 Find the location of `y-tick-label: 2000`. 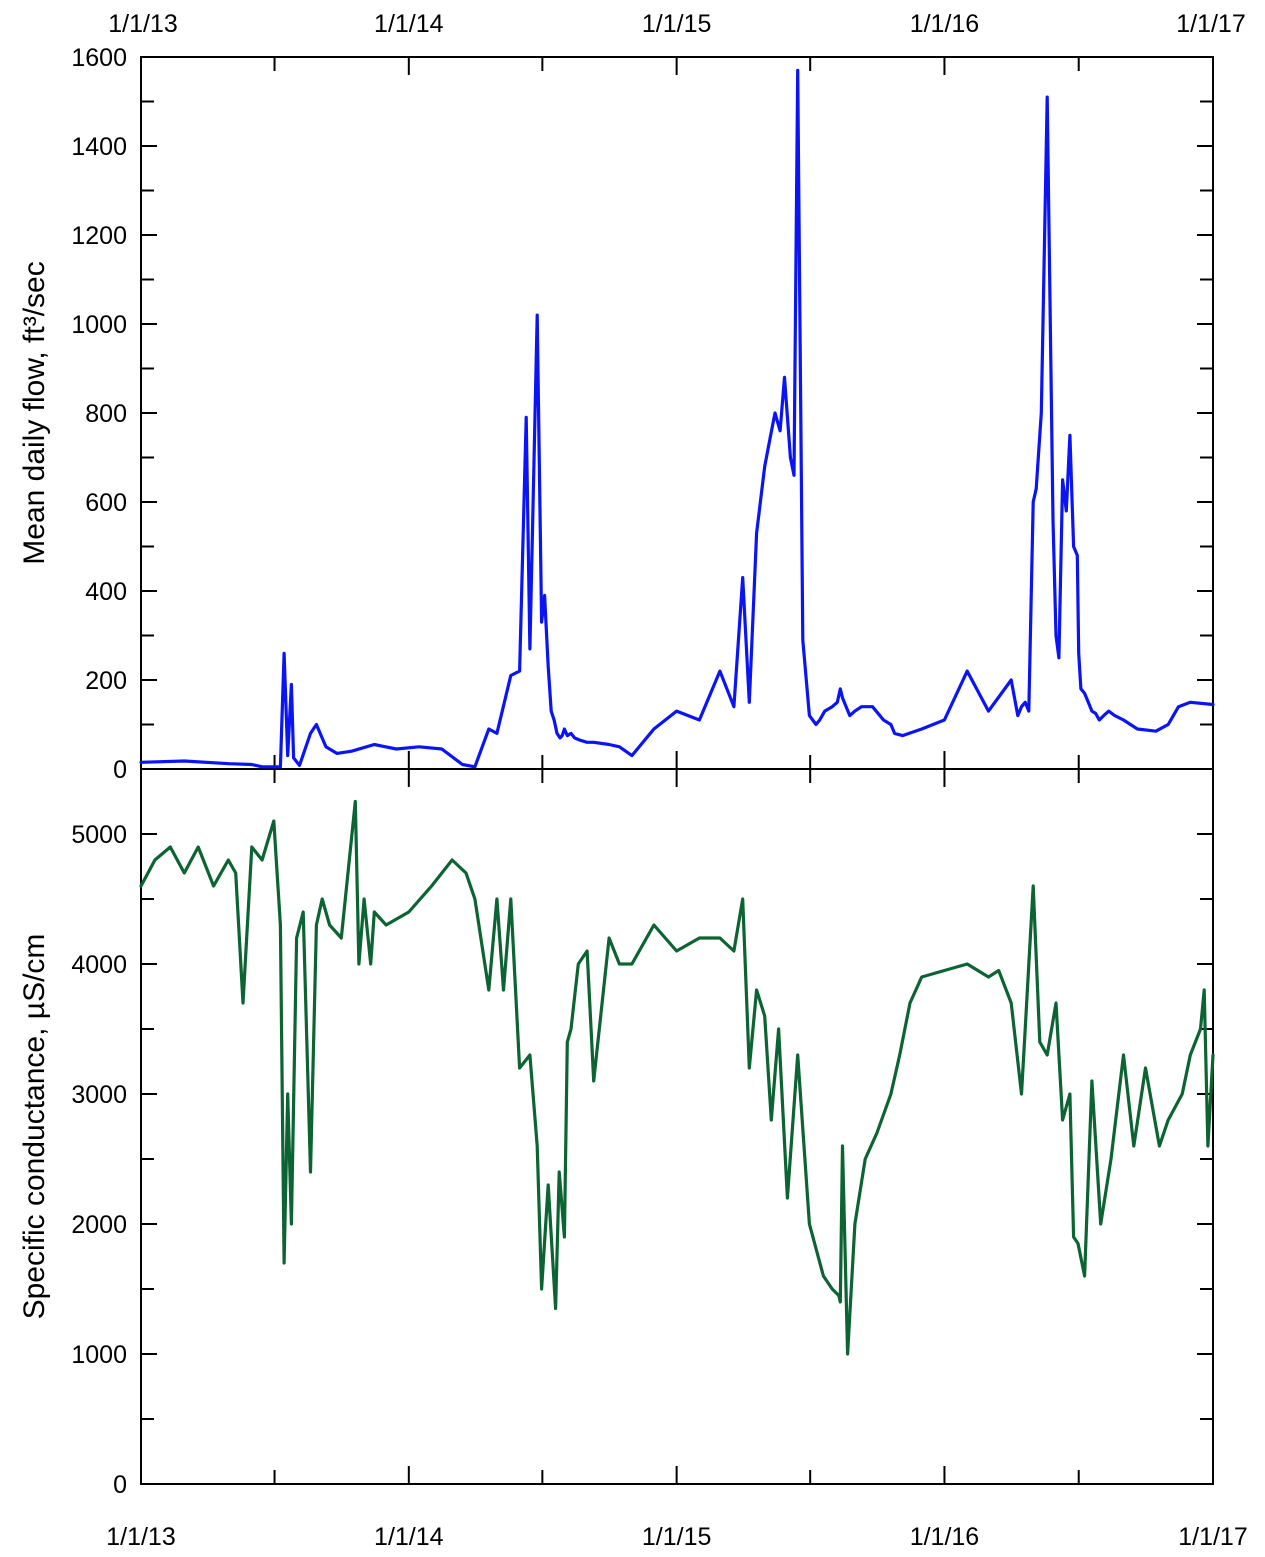

y-tick-label: 2000 is located at coordinates (99, 1225).